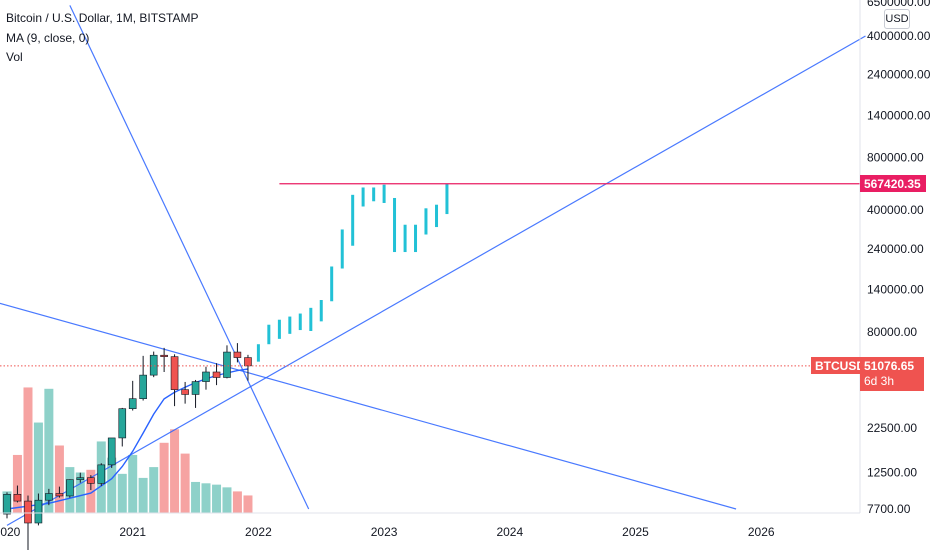 The height and width of the screenshot is (550, 932). I want to click on target-price-label: 567420.35, so click(892, 183).